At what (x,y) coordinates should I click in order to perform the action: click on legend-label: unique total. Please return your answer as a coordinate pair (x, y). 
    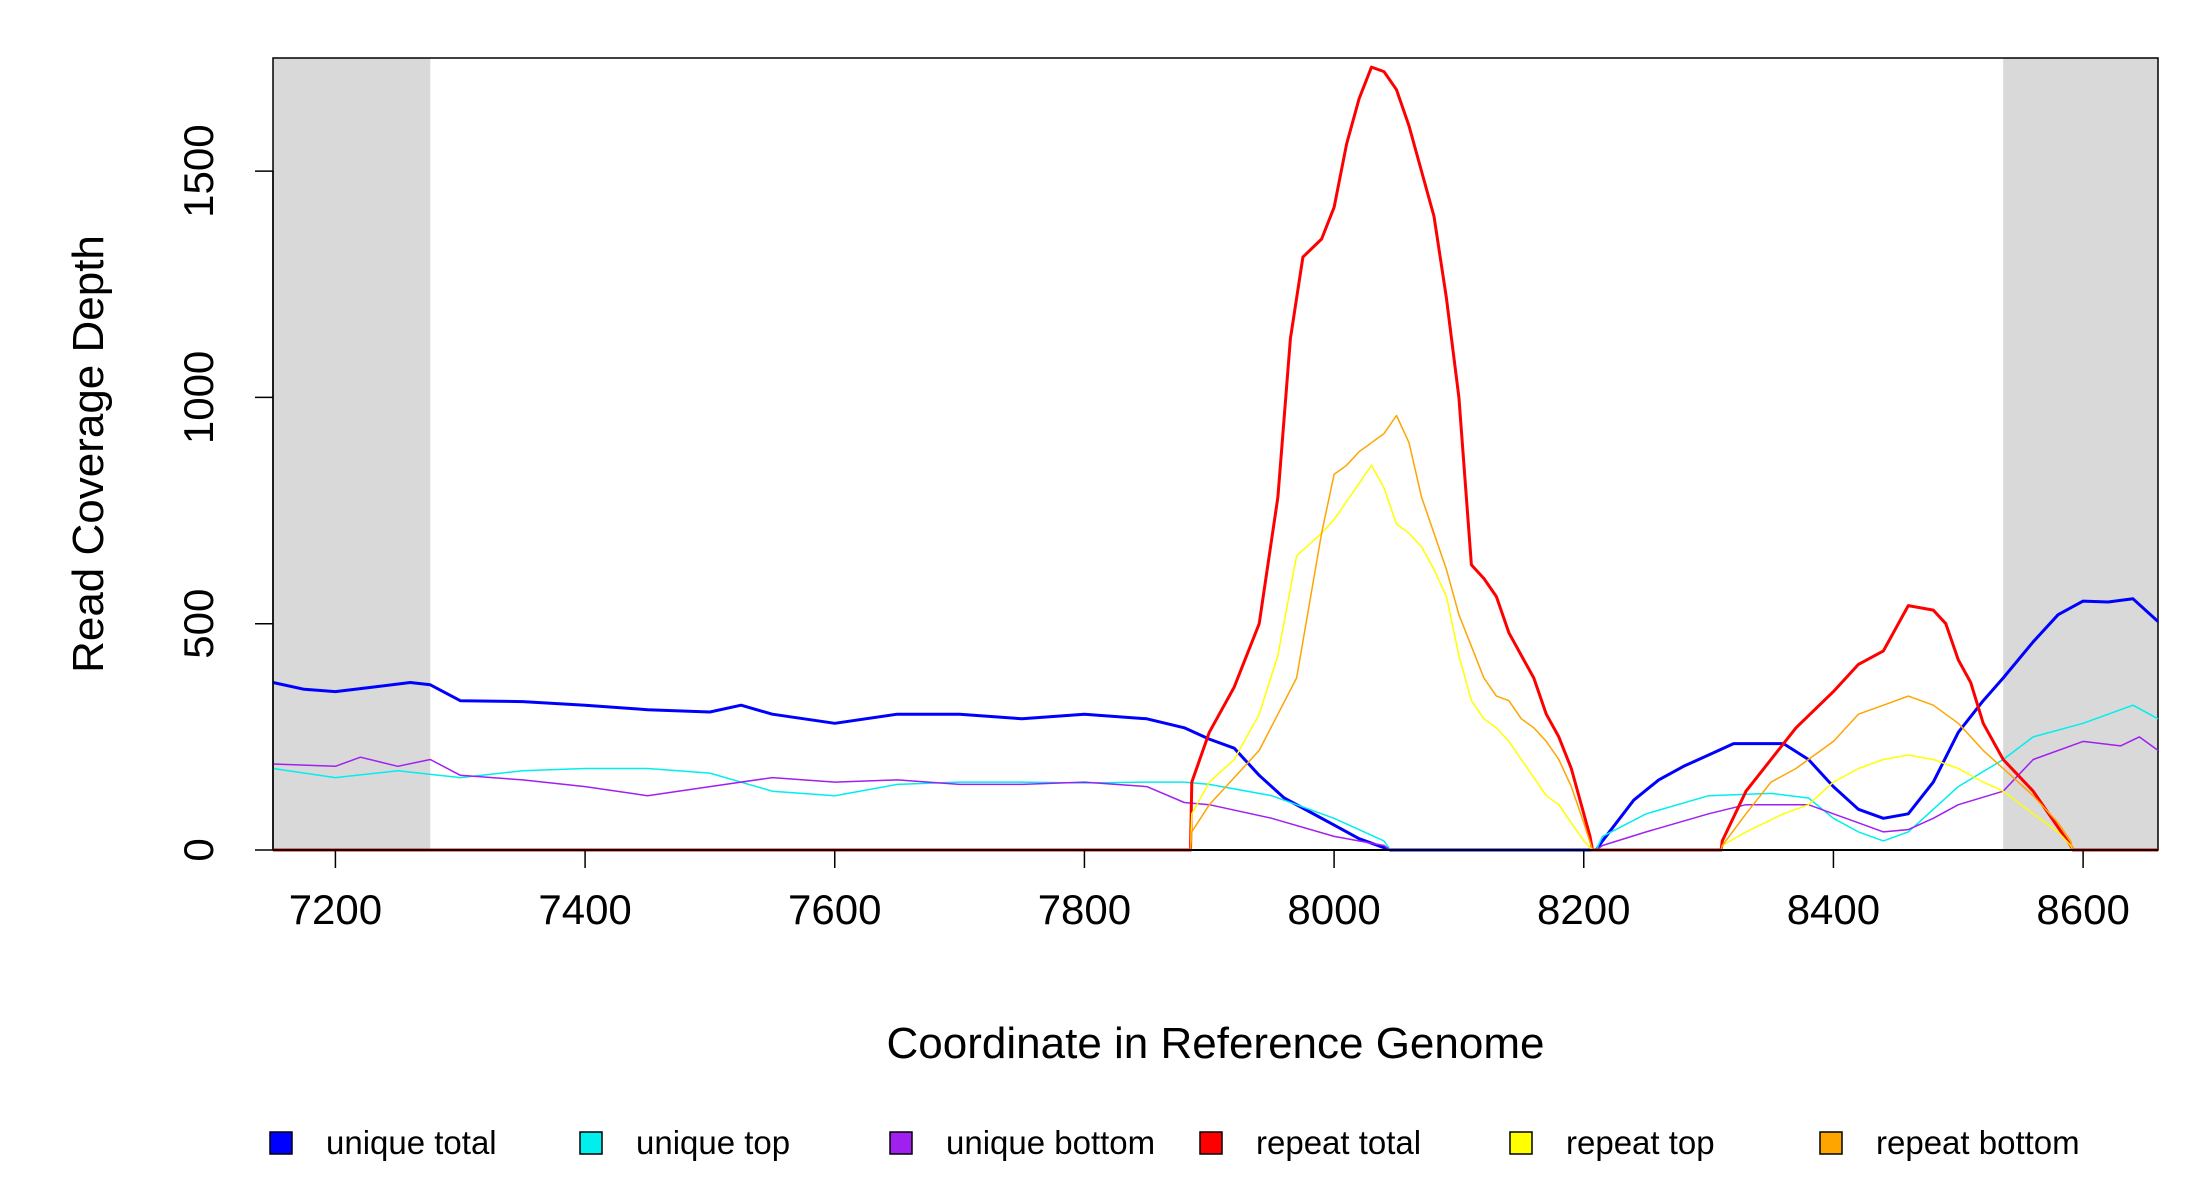
    Looking at the image, I should click on (411, 1142).